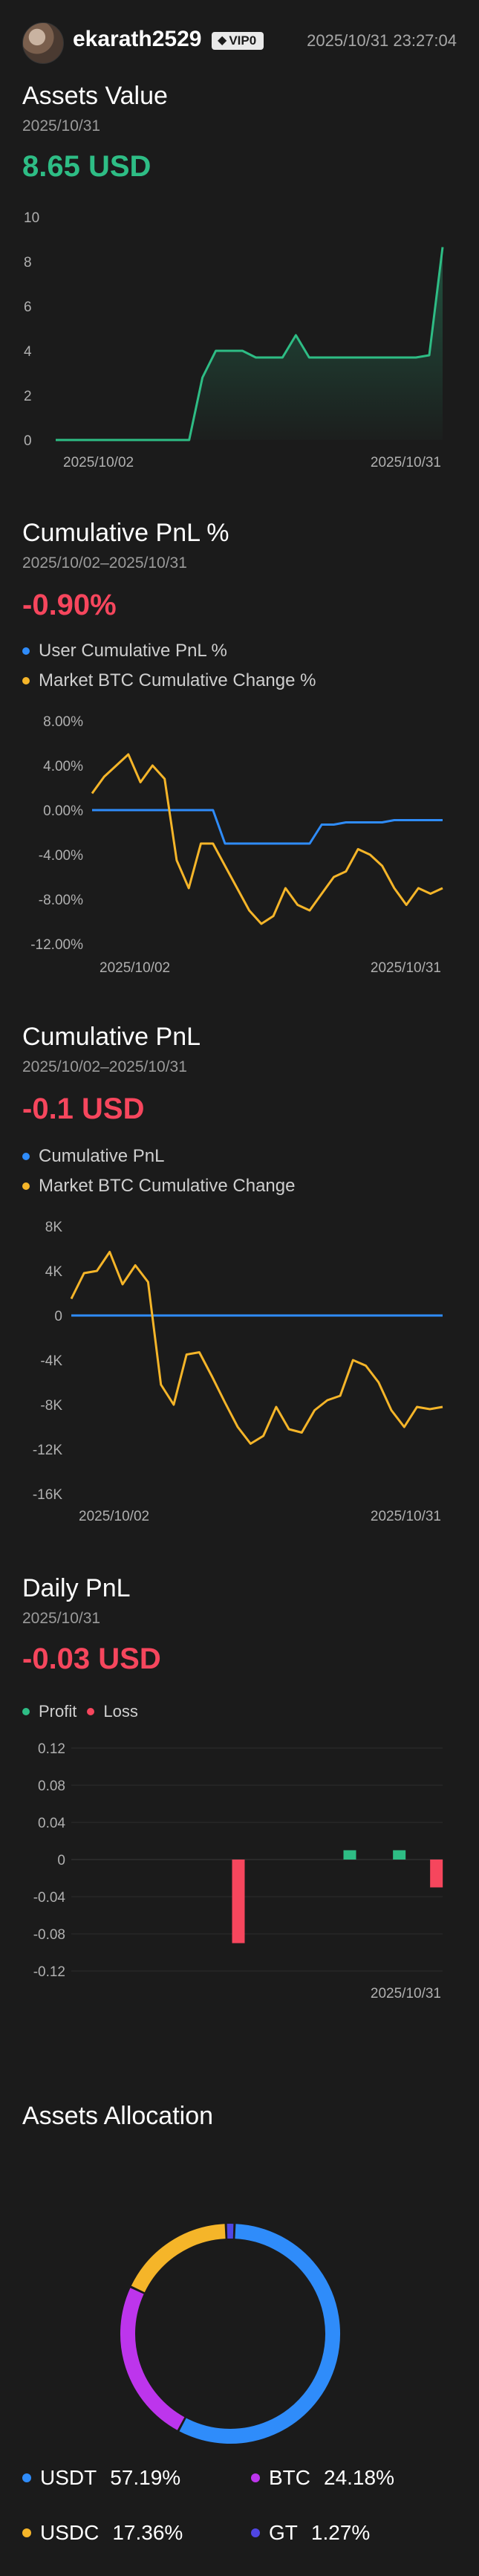 This screenshot has width=479, height=2576. Describe the element at coordinates (76, 1588) in the screenshot. I see `daily-pnl-title: Daily PnL` at that location.